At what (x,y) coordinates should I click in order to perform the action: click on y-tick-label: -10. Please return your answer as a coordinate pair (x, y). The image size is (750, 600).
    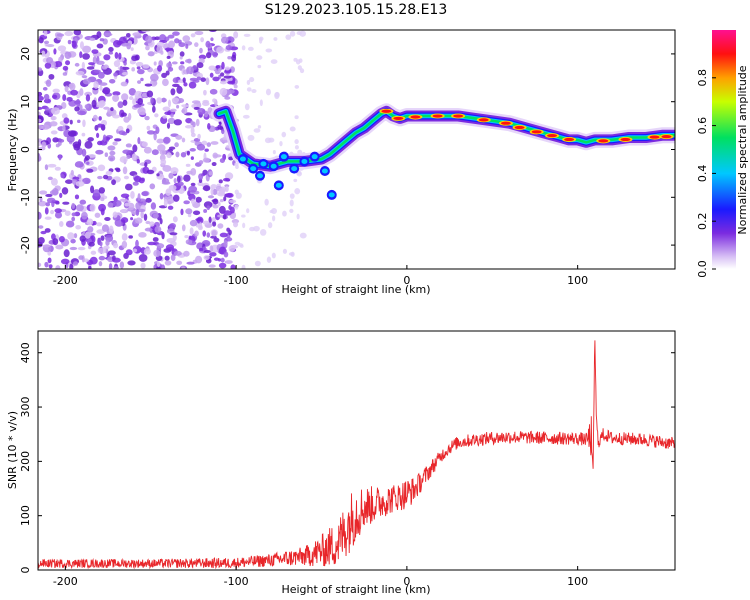
    Looking at the image, I should click on (25, 197).